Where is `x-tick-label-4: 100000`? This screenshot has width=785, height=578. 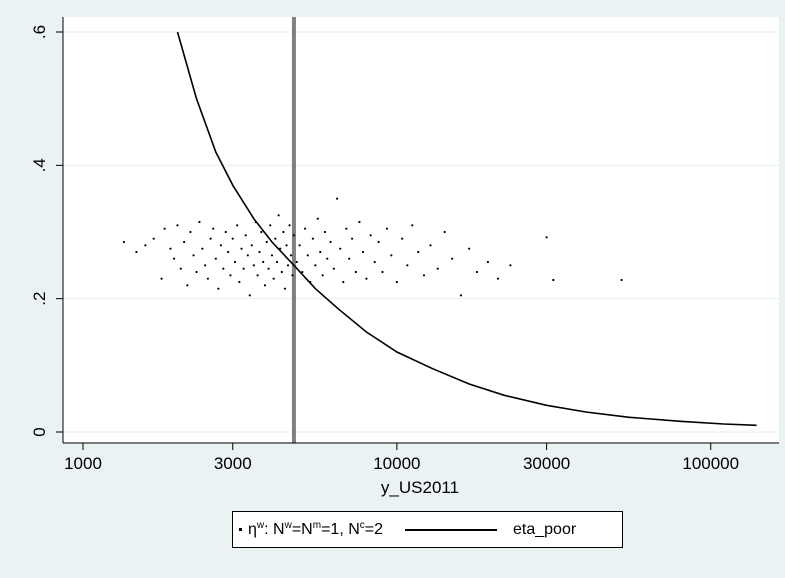
x-tick-label-4: 100000 is located at coordinates (710, 463).